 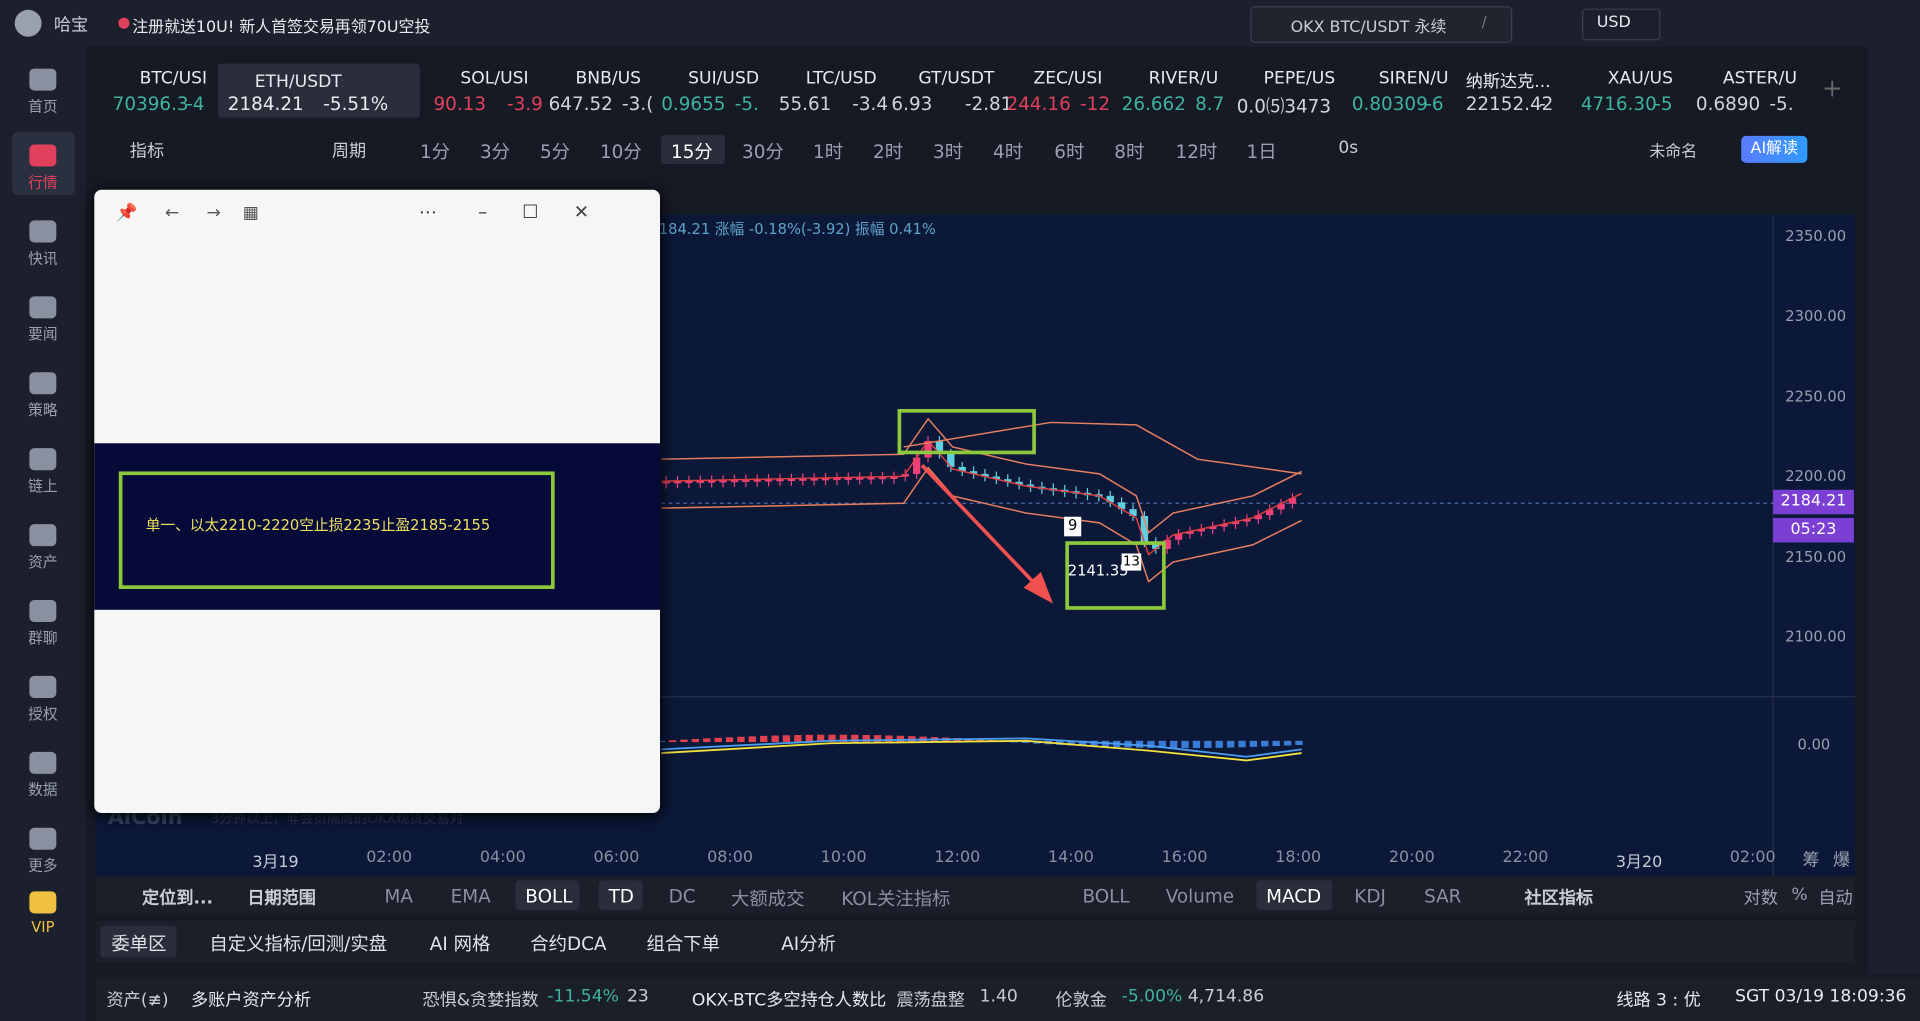 What do you see at coordinates (281, 27) in the screenshot?
I see `promo: 注册就送10U! 新人首签交易再领70U空投` at bounding box center [281, 27].